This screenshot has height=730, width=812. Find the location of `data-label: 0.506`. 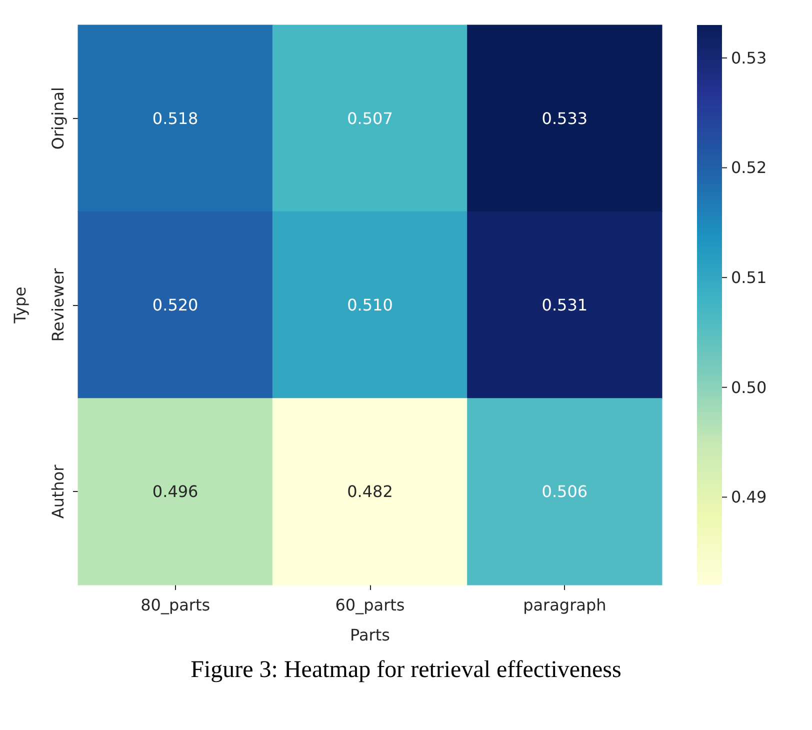

data-label: 0.506 is located at coordinates (565, 492).